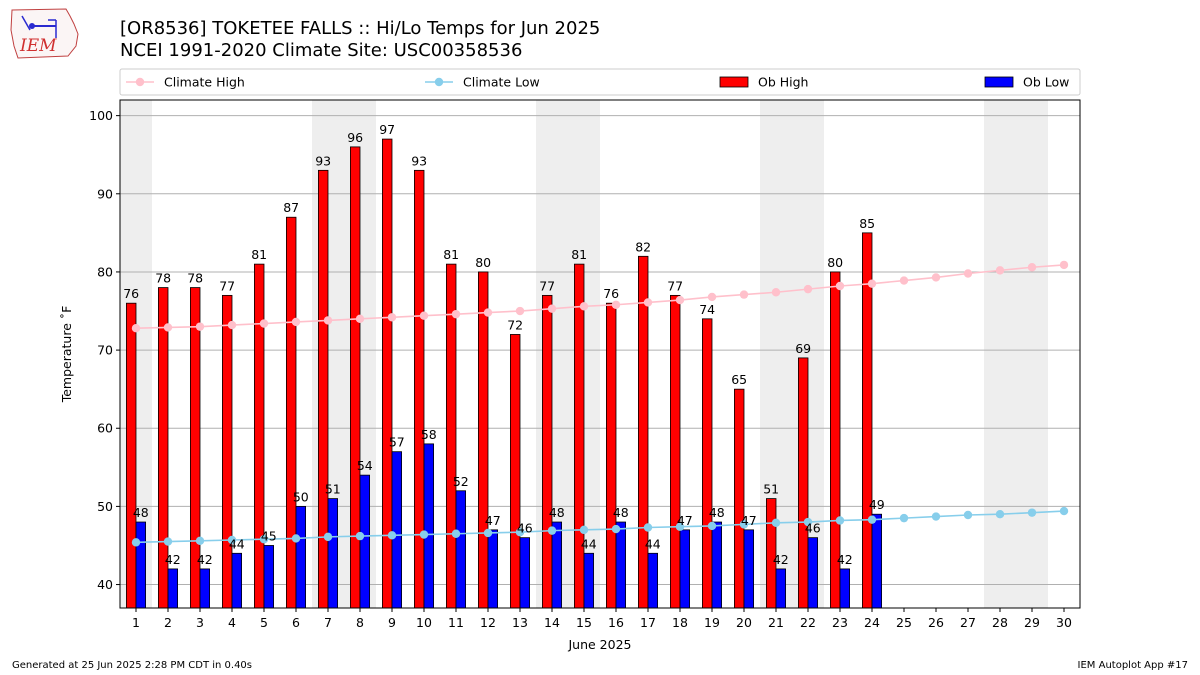  What do you see at coordinates (600, 527) in the screenshot?
I see `climate-low-line` at bounding box center [600, 527].